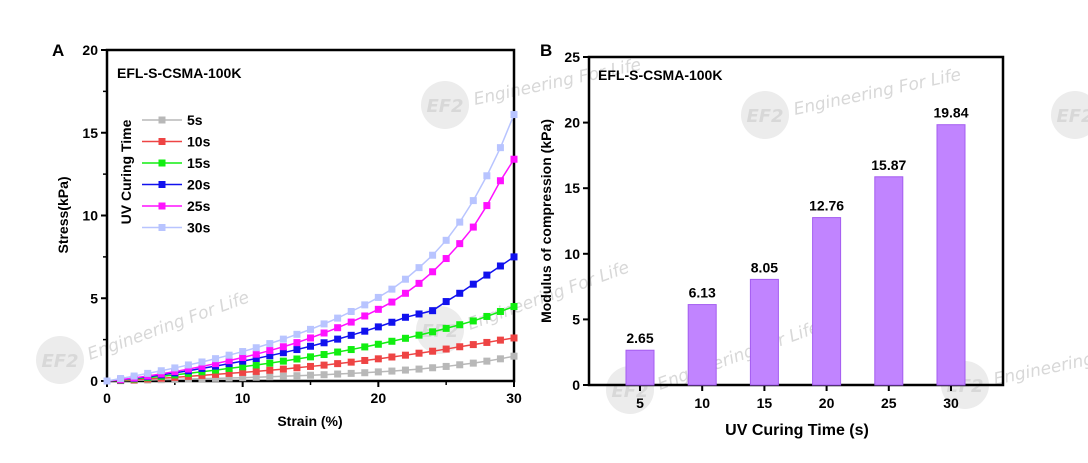  I want to click on x-tick-label-b: 10, so click(702, 403).